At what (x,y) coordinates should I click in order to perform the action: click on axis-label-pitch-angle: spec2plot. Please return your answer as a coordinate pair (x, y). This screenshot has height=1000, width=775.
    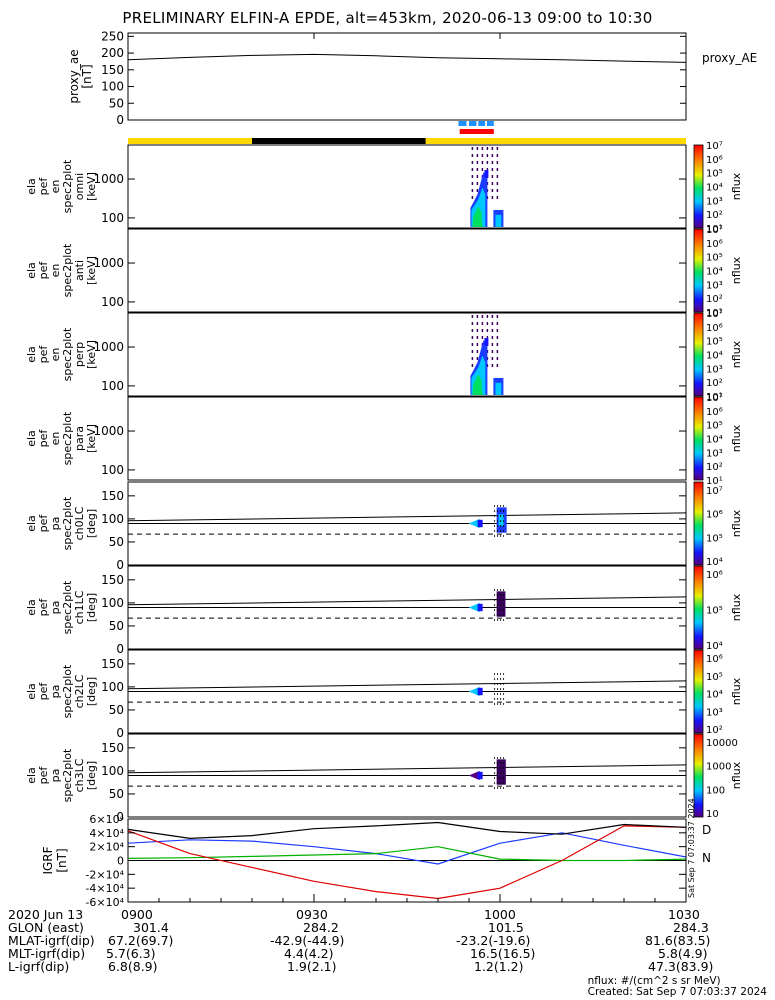
    Looking at the image, I should click on (67, 607).